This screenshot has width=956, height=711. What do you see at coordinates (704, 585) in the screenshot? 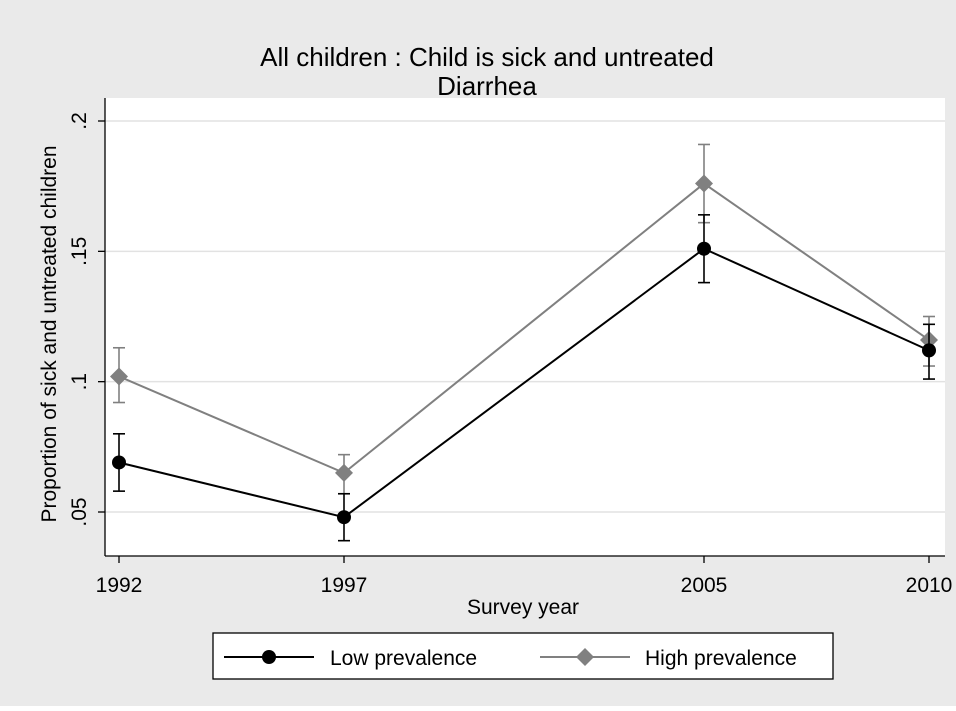
I see `x-tick-label: 2005` at bounding box center [704, 585].